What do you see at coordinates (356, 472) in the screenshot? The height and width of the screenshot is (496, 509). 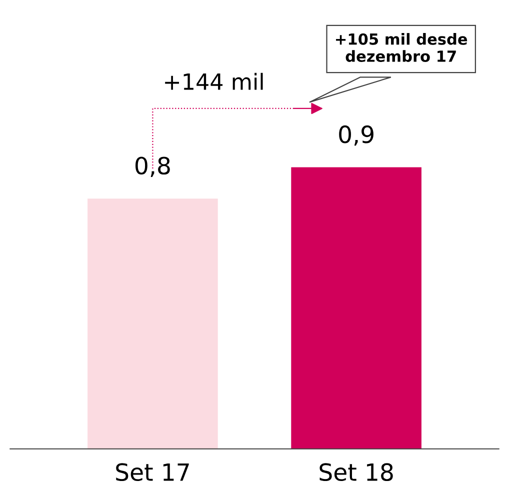 I see `x-tick-label: Set 18` at bounding box center [356, 472].